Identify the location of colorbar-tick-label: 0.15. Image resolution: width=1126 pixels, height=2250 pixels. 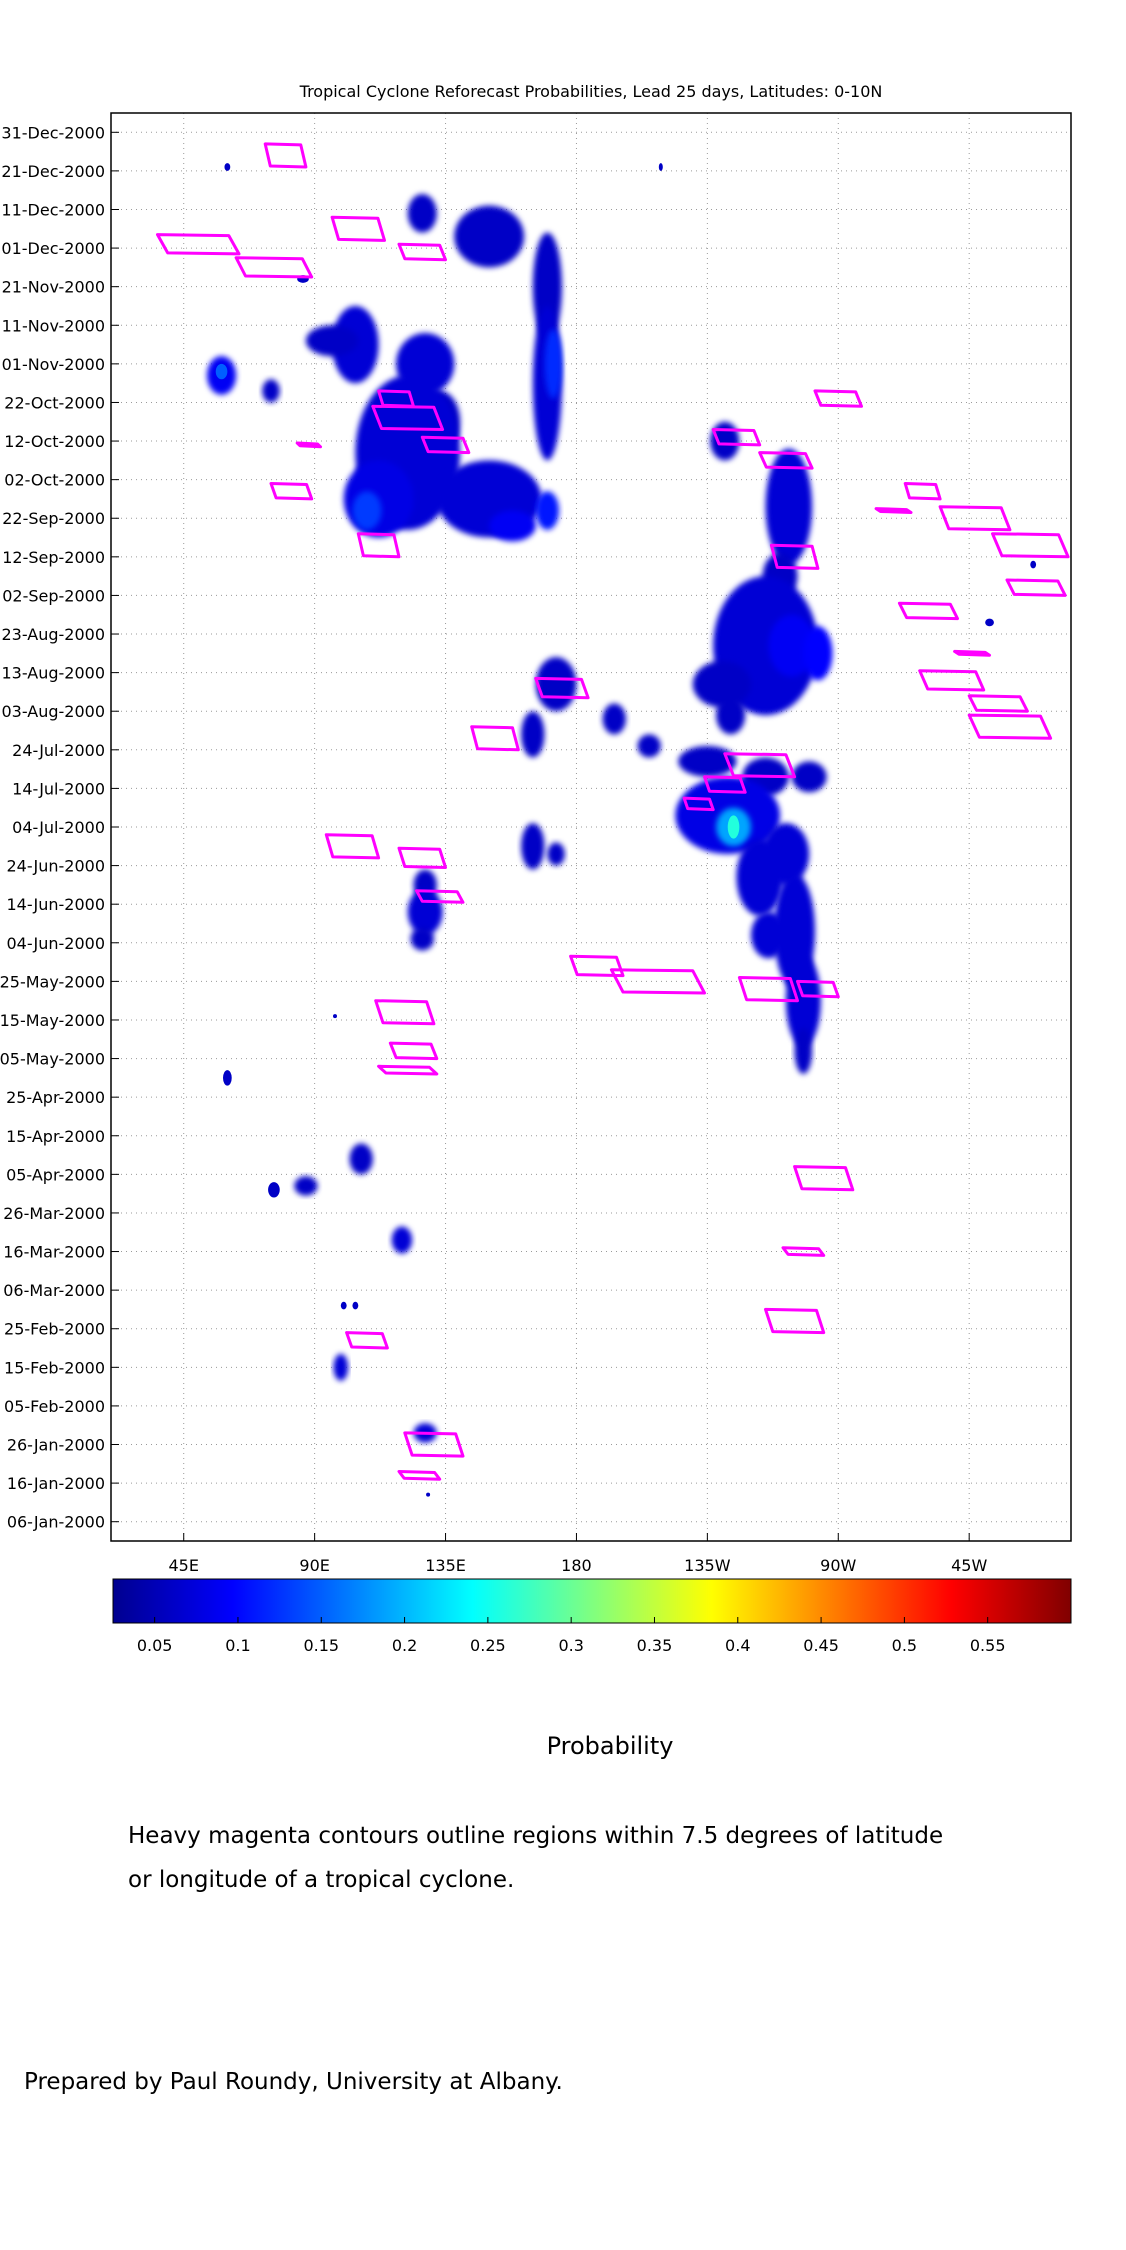
(321, 1645).